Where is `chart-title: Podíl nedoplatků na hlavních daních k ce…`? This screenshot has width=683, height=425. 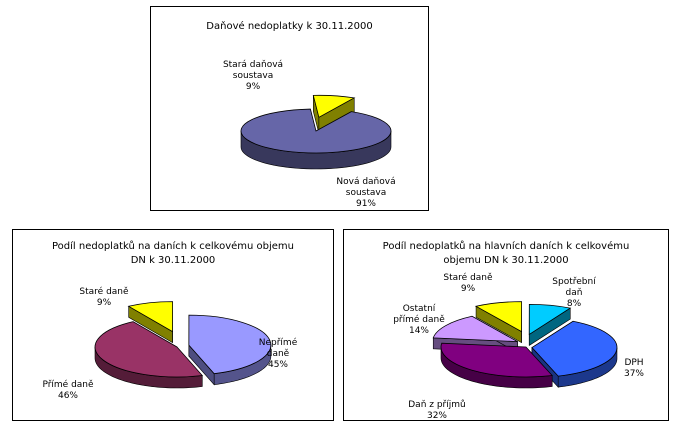 chart-title: Podíl nedoplatků na hlavních daních k ce… is located at coordinates (506, 253).